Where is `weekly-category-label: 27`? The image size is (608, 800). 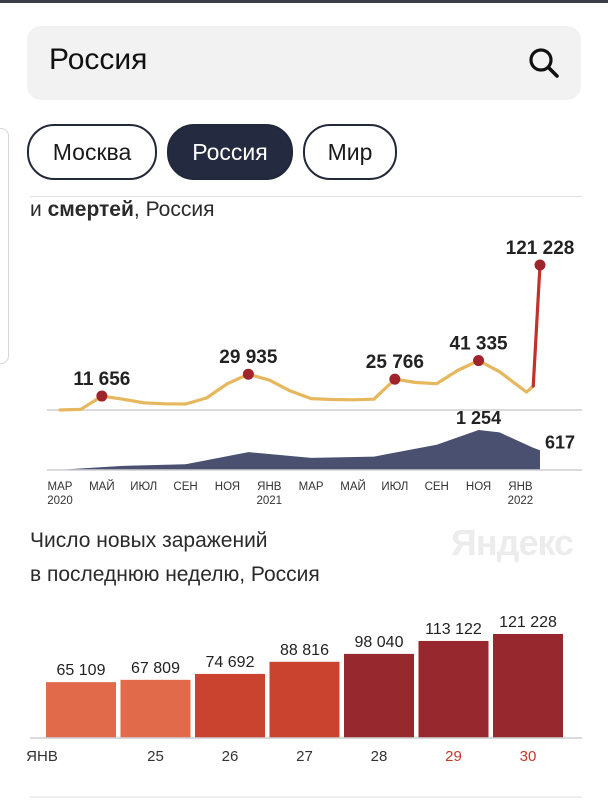
weekly-category-label: 27 is located at coordinates (304, 756).